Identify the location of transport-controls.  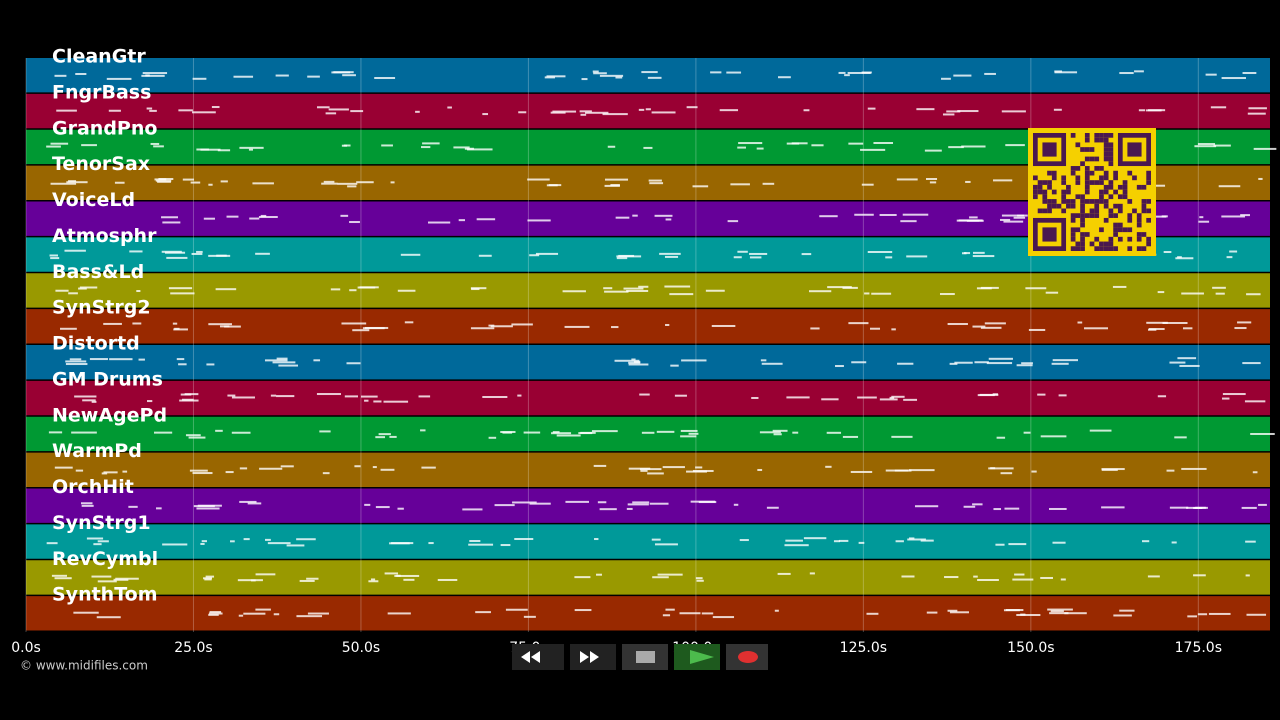
(640, 657).